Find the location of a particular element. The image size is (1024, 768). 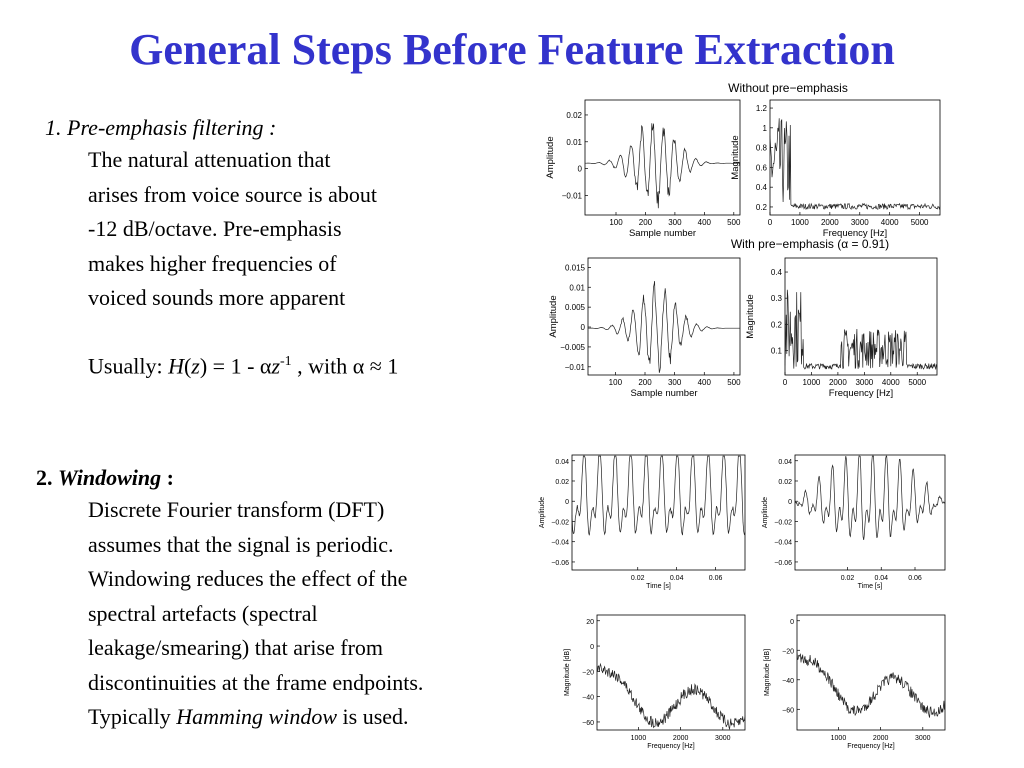

text-line: leakage/smearing) that arise from is located at coordinates (236, 647).